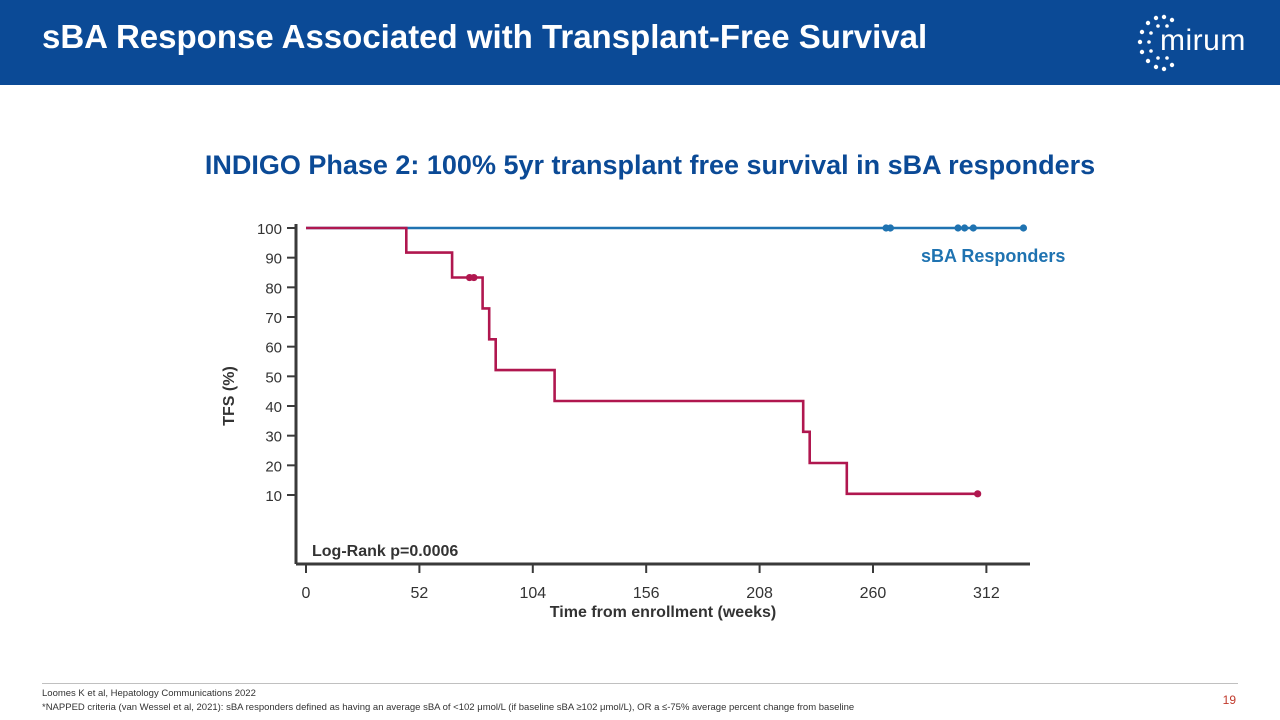 The image size is (1280, 720). I want to click on x-tick-label: 156, so click(646, 593).